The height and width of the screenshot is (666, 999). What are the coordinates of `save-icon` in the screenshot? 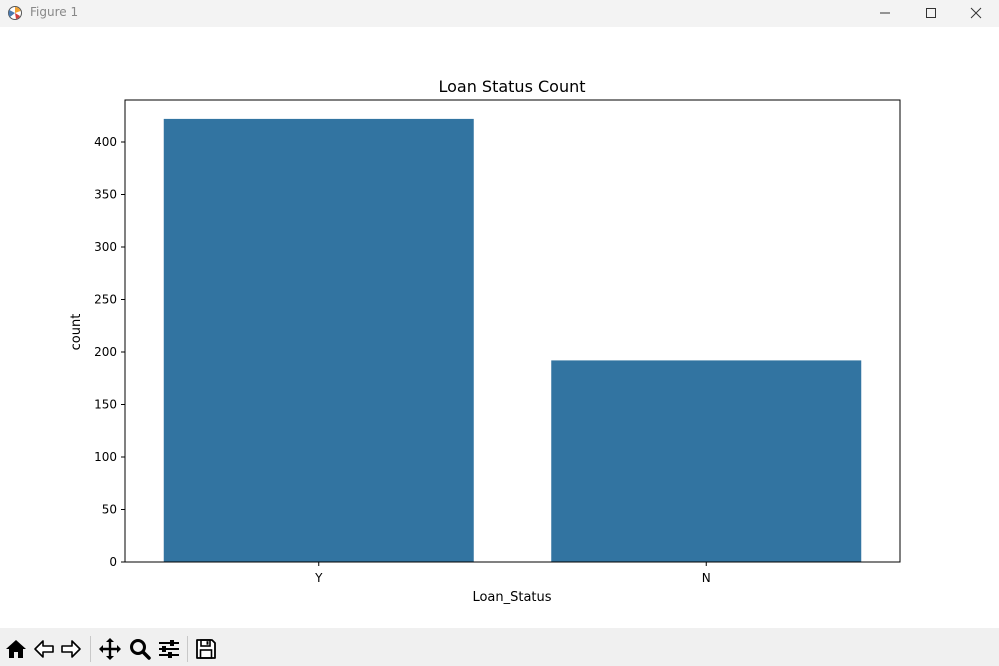 It's located at (206, 649).